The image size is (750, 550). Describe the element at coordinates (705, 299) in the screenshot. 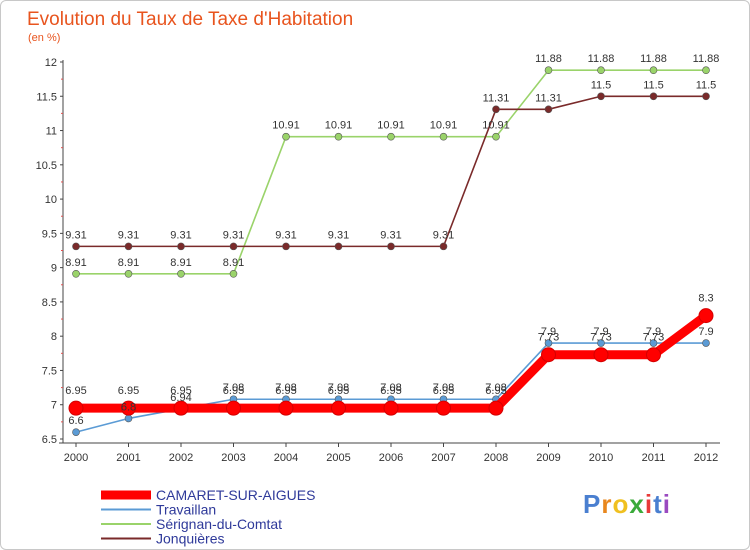

I see `data-label: 8.3` at that location.